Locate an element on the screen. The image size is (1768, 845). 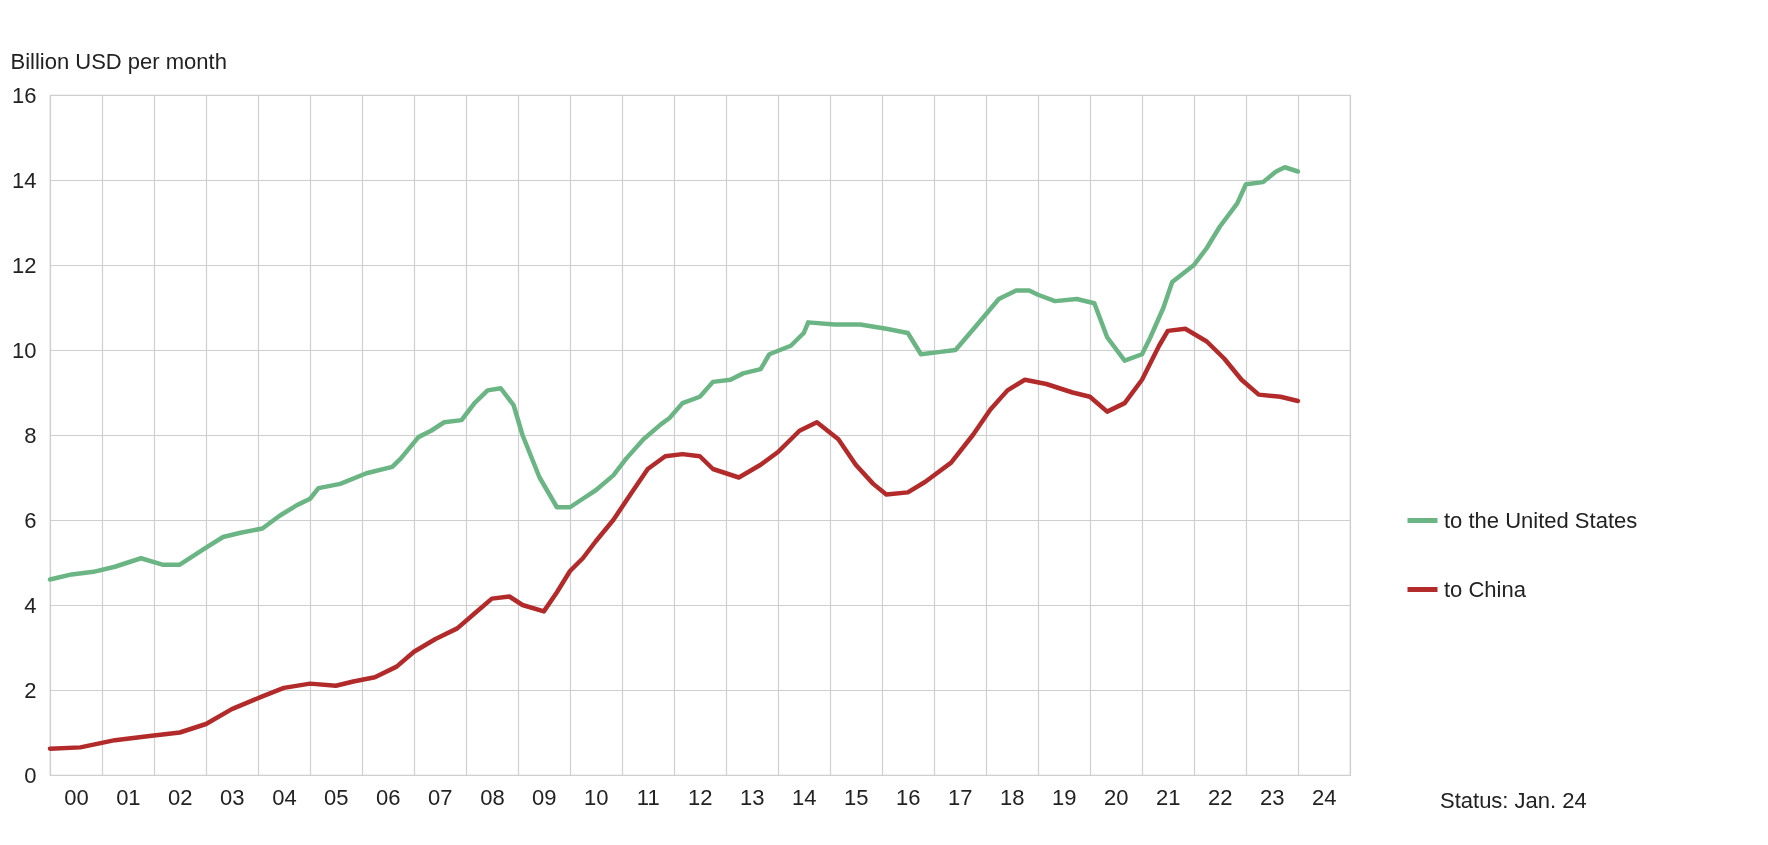
x-tick-label: 17 is located at coordinates (960, 797).